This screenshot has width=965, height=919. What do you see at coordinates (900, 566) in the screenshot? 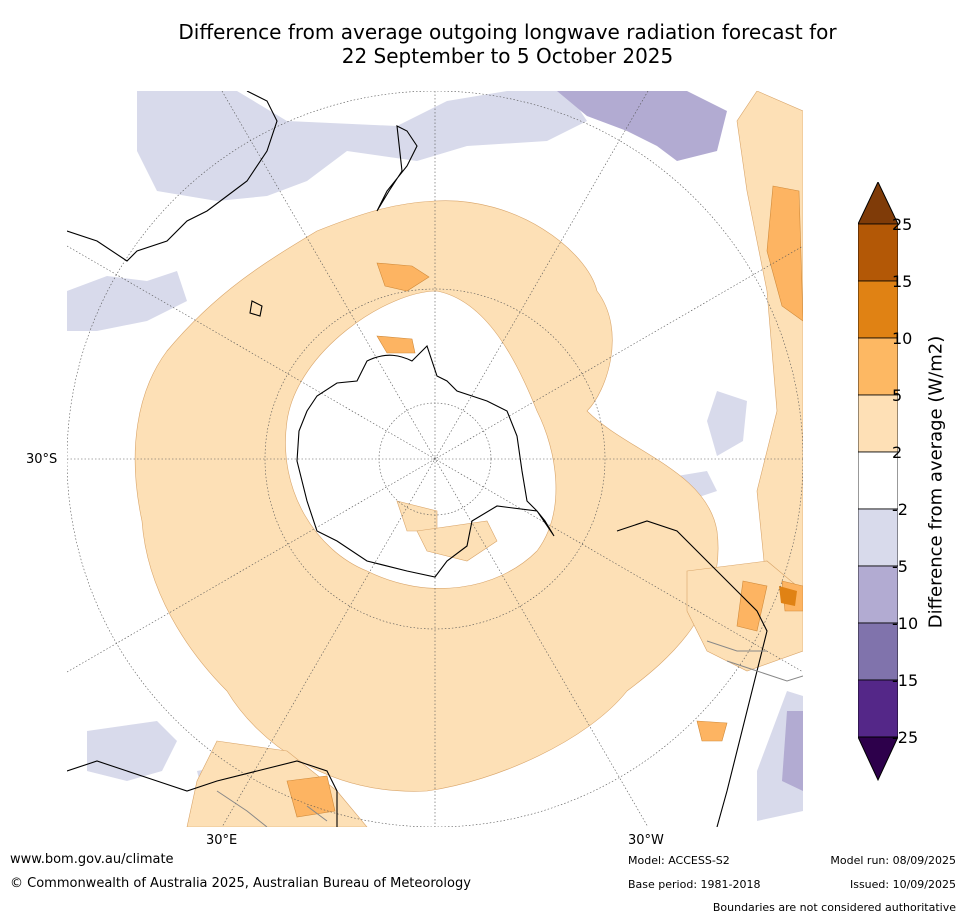
I see `colorbar-tick-neg5: -5` at bounding box center [900, 566].